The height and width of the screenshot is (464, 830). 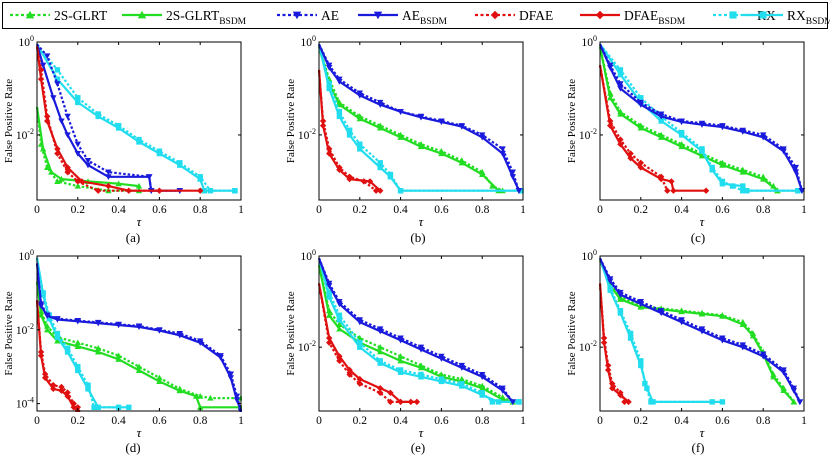 What do you see at coordinates (600, 210) in the screenshot?
I see `x-tick-label: 0` at bounding box center [600, 210].